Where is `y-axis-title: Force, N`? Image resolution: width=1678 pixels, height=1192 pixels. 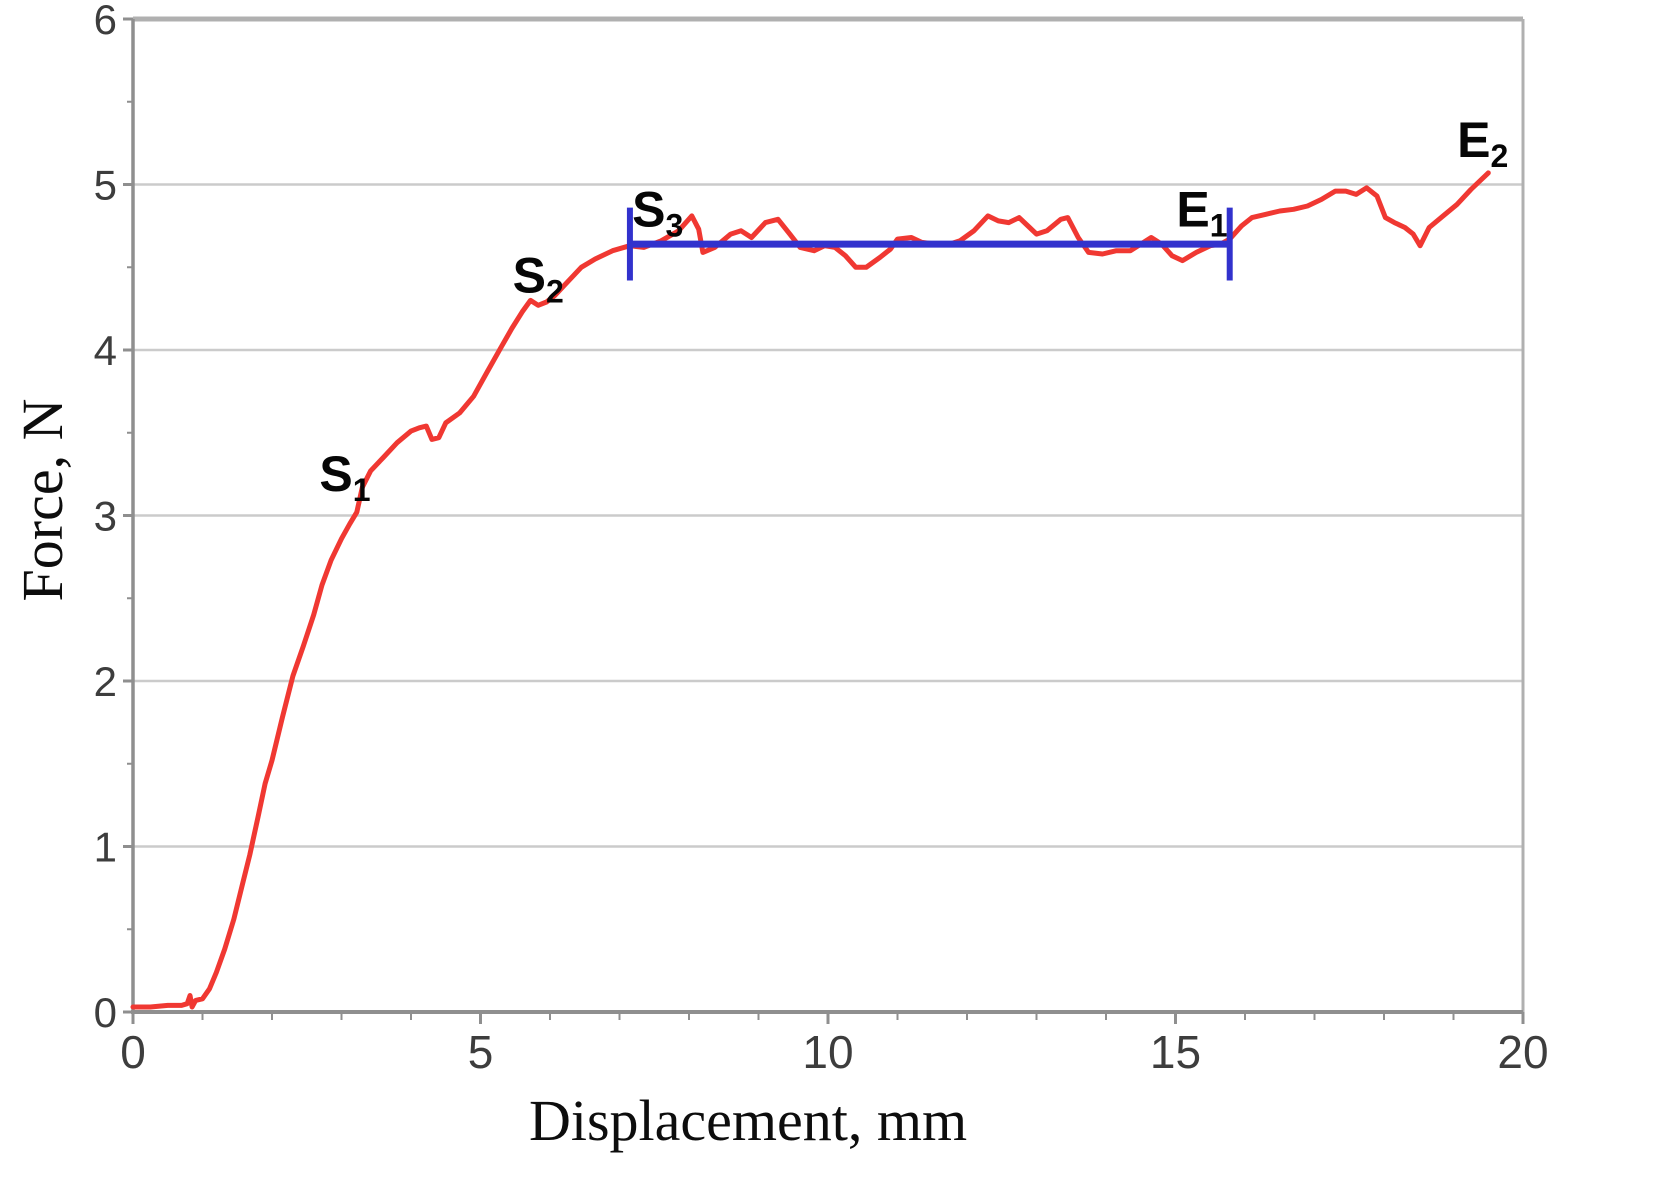
y-axis-title: Force, N is located at coordinates (42, 500).